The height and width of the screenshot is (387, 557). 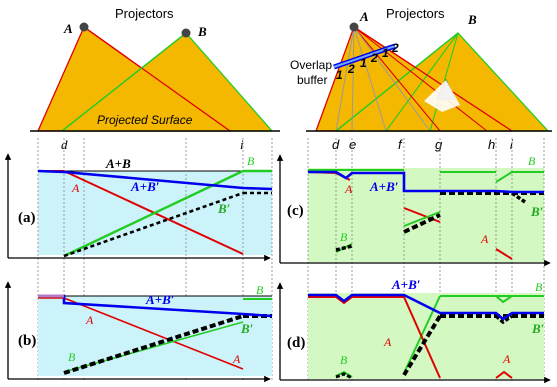 What do you see at coordinates (145, 120) in the screenshot?
I see `projected-surface-label: Projected Surface` at bounding box center [145, 120].